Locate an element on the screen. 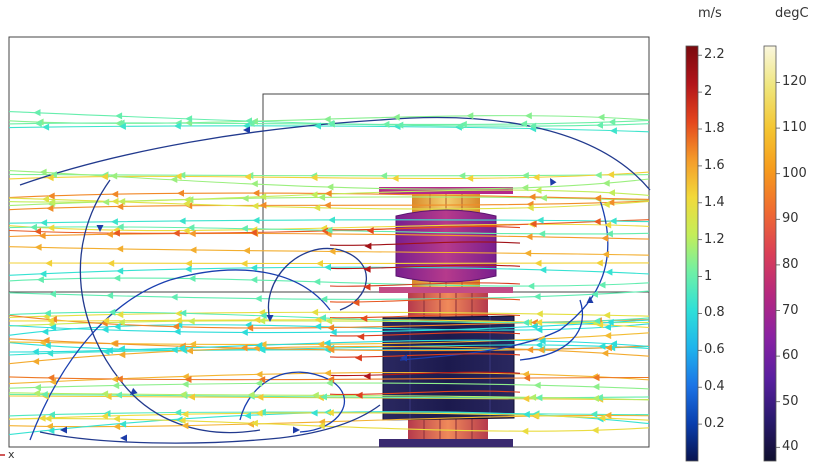 The image size is (818, 464). colorbar-tick-label: 0.4 is located at coordinates (714, 387).